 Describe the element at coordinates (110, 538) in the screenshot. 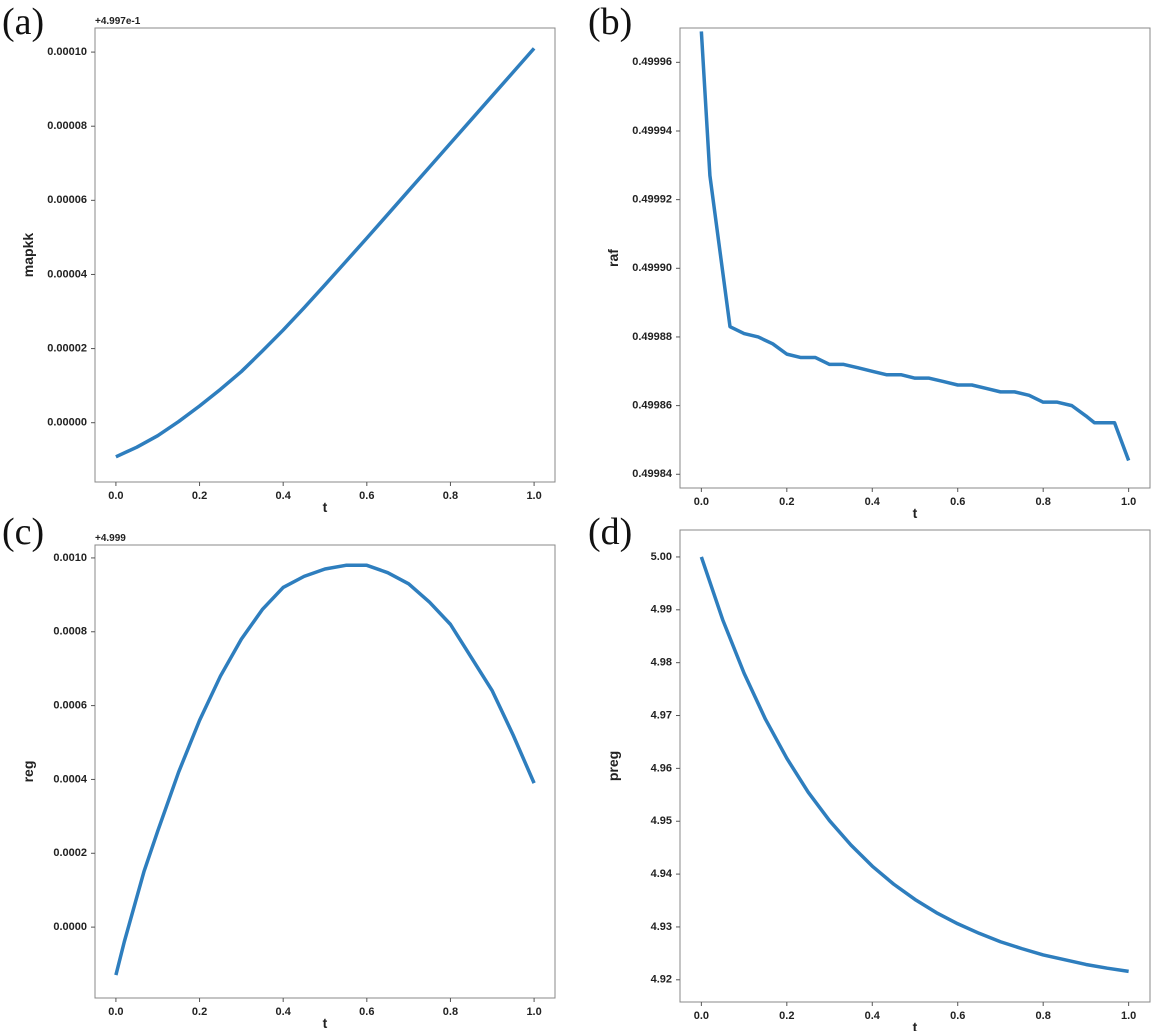

I see `offset-text: +4.999` at that location.